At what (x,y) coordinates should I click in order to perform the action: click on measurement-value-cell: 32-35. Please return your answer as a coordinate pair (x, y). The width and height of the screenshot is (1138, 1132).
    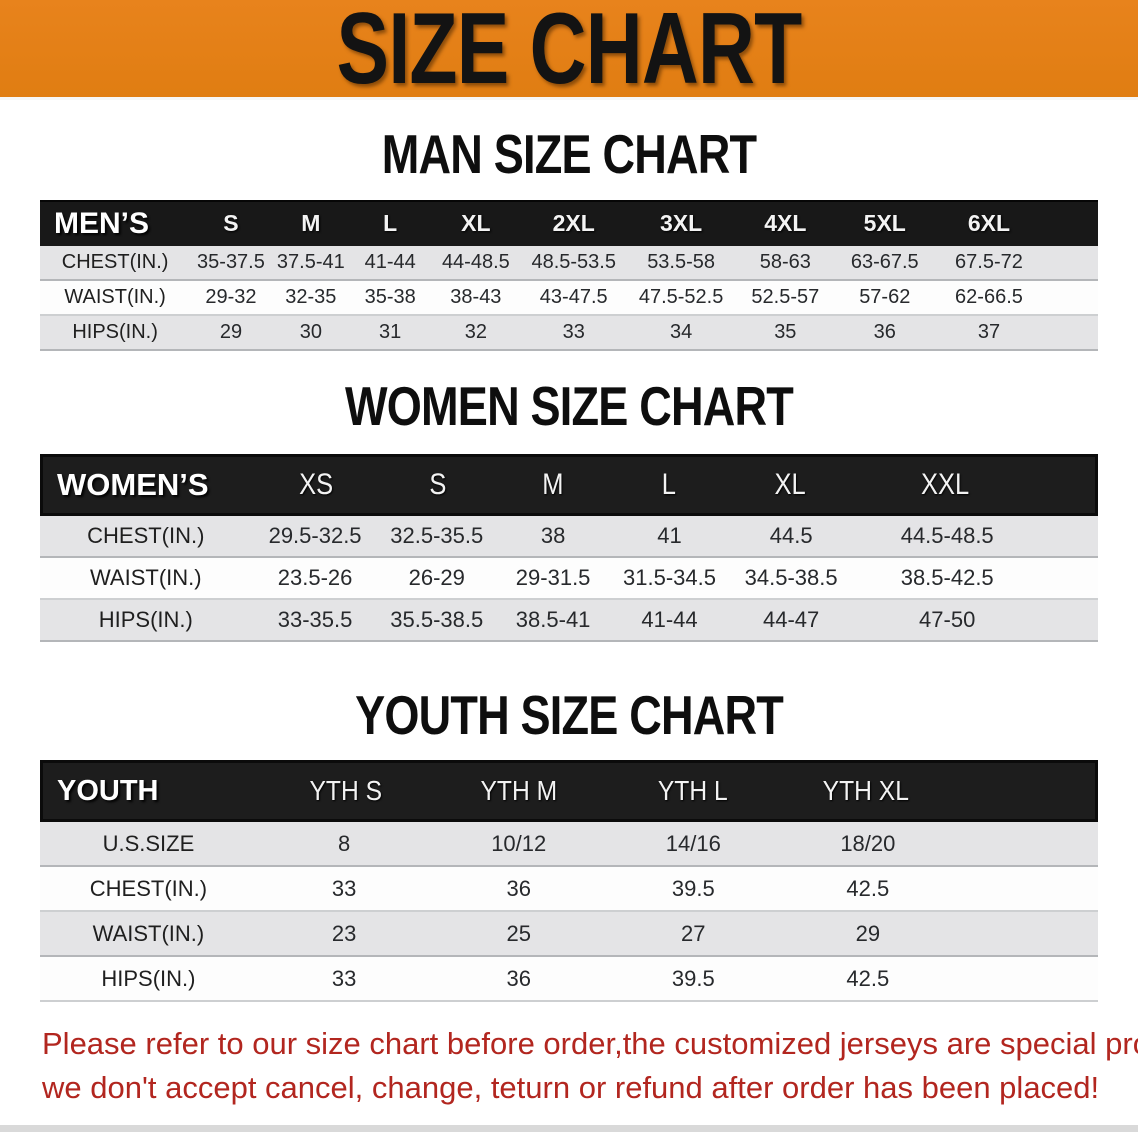
    Looking at the image, I should click on (311, 296).